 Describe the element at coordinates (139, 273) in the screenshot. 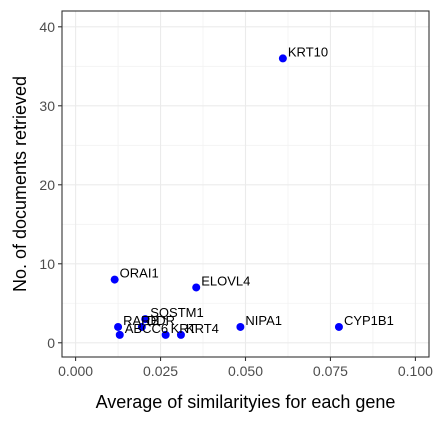

I see `point-label: ORAI1` at that location.